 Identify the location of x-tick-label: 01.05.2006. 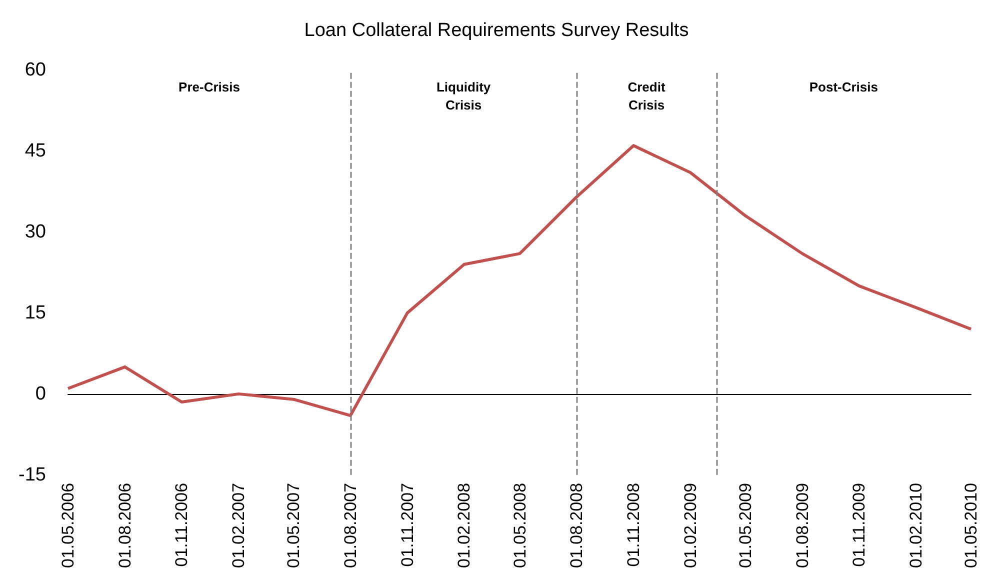
(68, 525).